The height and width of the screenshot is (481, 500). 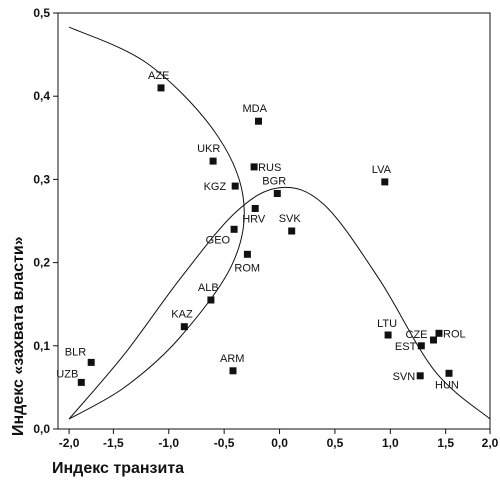 I want to click on point-label-aze: AZE, so click(x=158, y=76).